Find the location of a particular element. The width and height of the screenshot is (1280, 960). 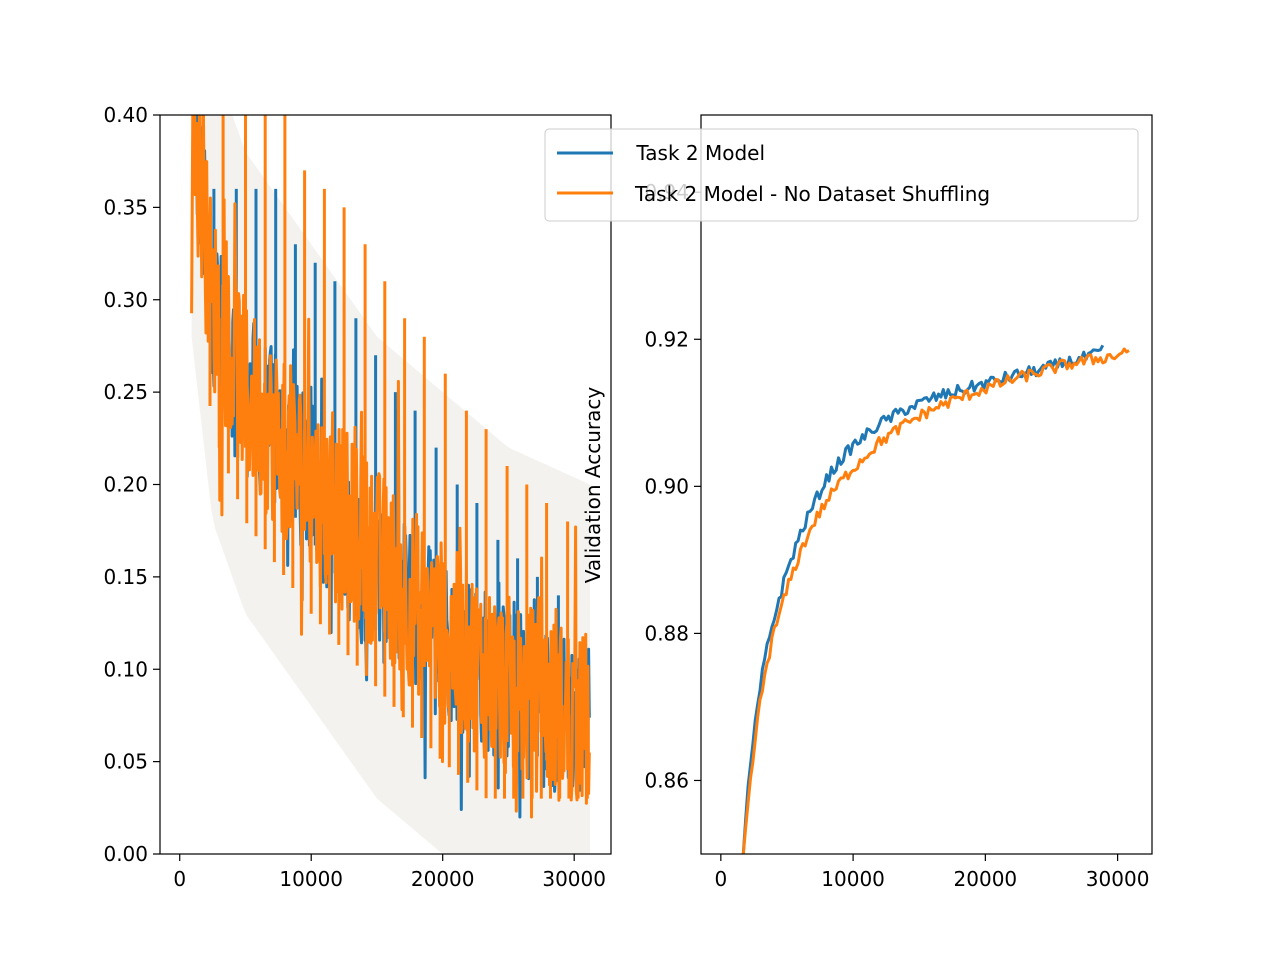

legend-box is located at coordinates (841, 175).